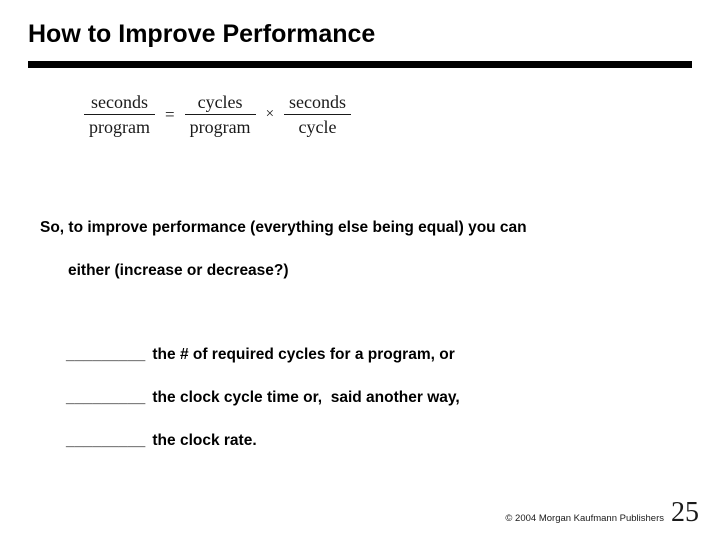 This screenshot has height=540, width=720. Describe the element at coordinates (169, 114) in the screenshot. I see `equals-sign: =` at that location.